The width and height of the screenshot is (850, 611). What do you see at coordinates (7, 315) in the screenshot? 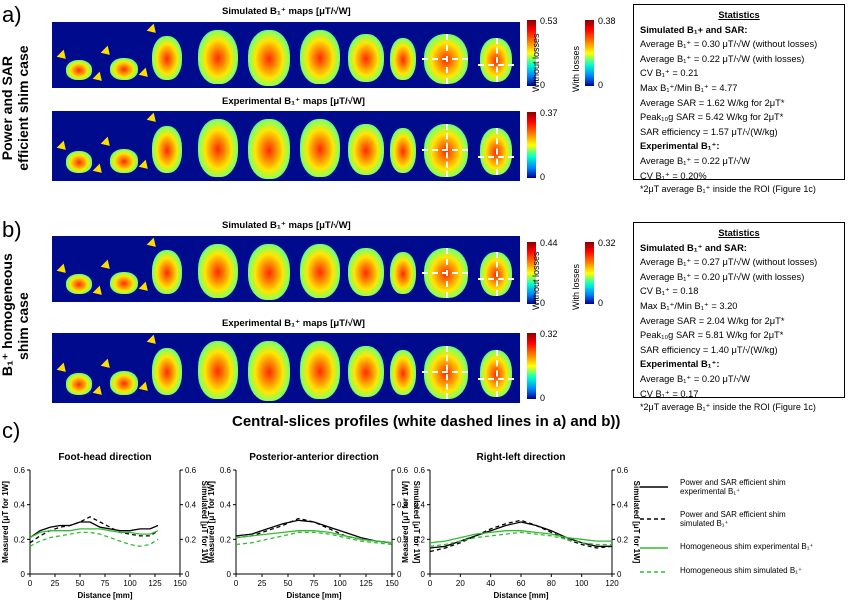
I see `side-label-line: B₁⁺ homogeneous` at bounding box center [7, 315].